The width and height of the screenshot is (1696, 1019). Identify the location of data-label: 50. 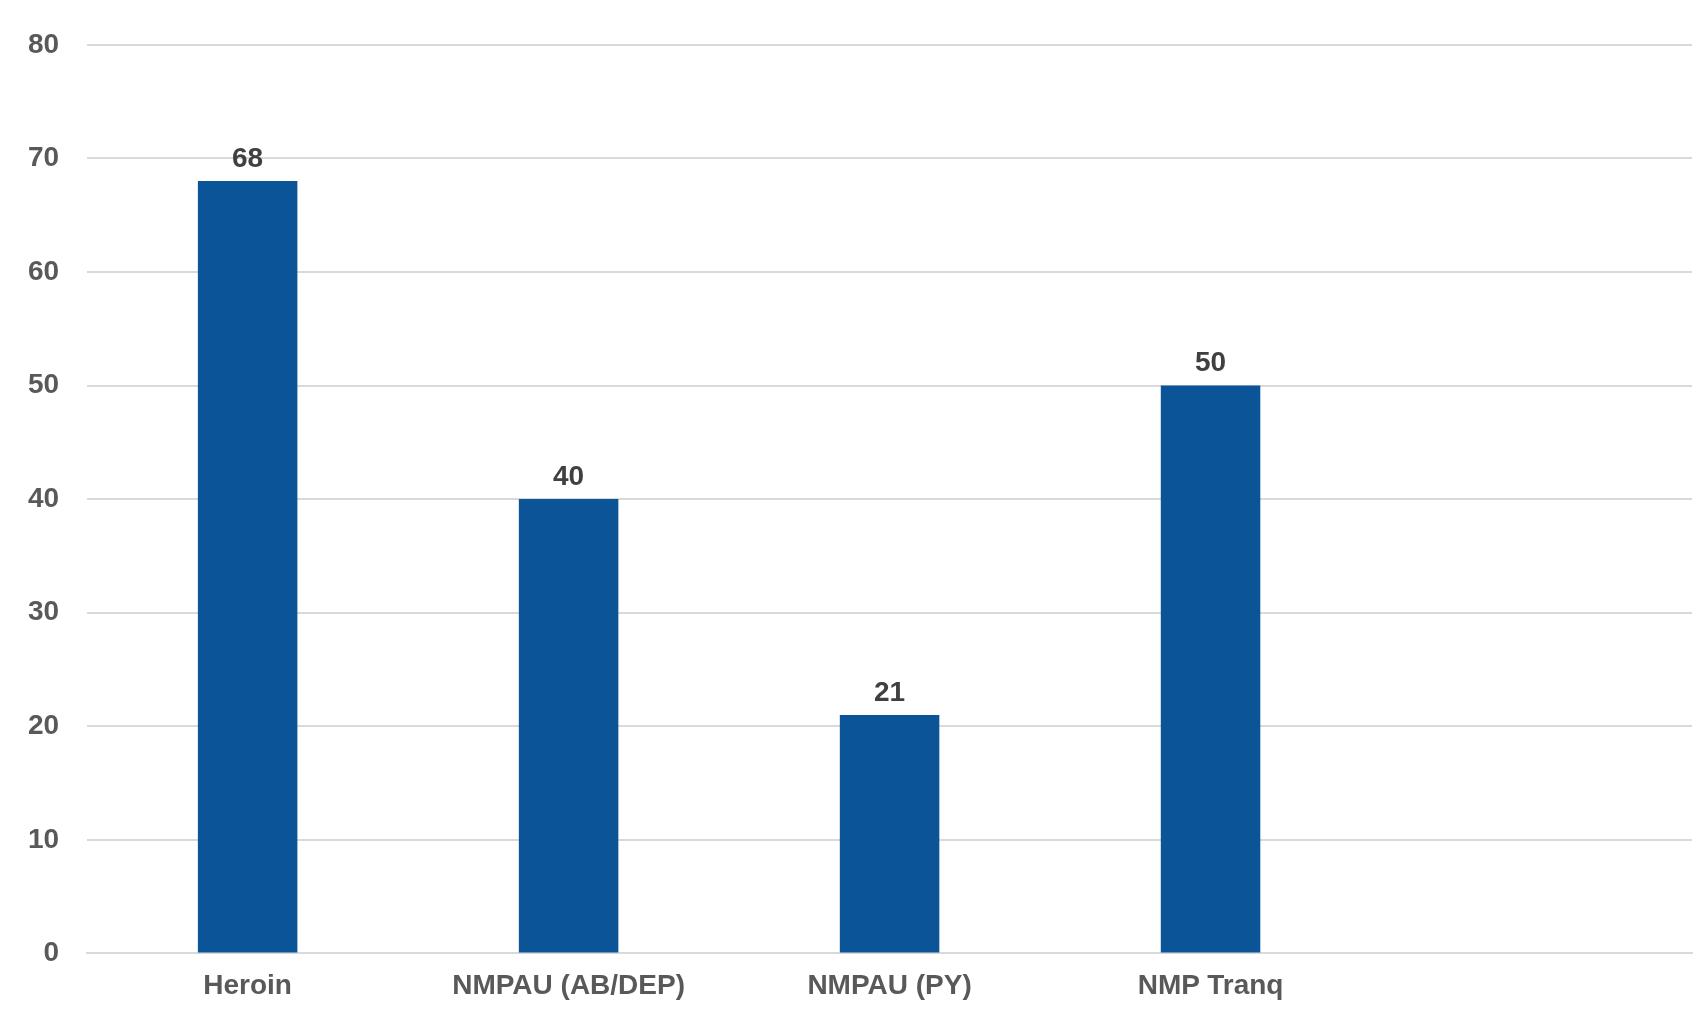
(1210, 362).